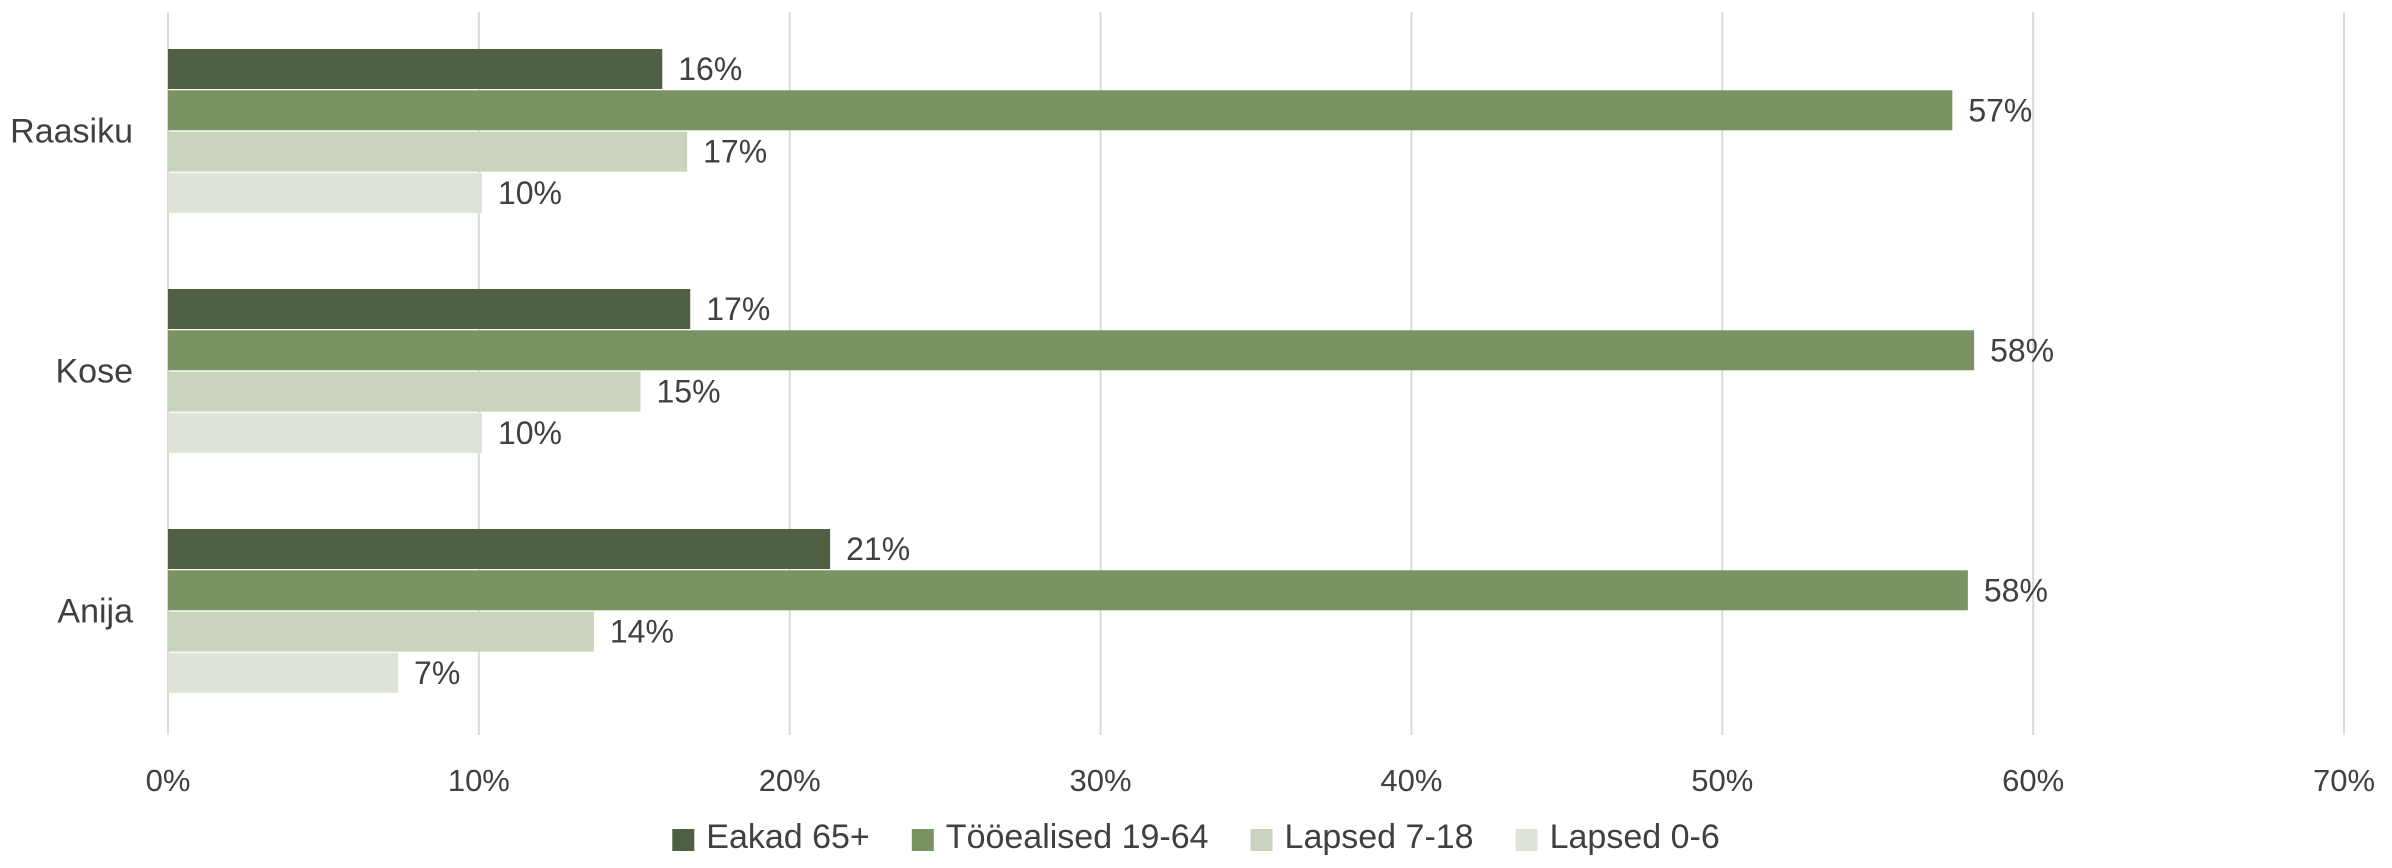 The height and width of the screenshot is (868, 2392). Describe the element at coordinates (168, 780) in the screenshot. I see `x-tick-label: 0%` at that location.